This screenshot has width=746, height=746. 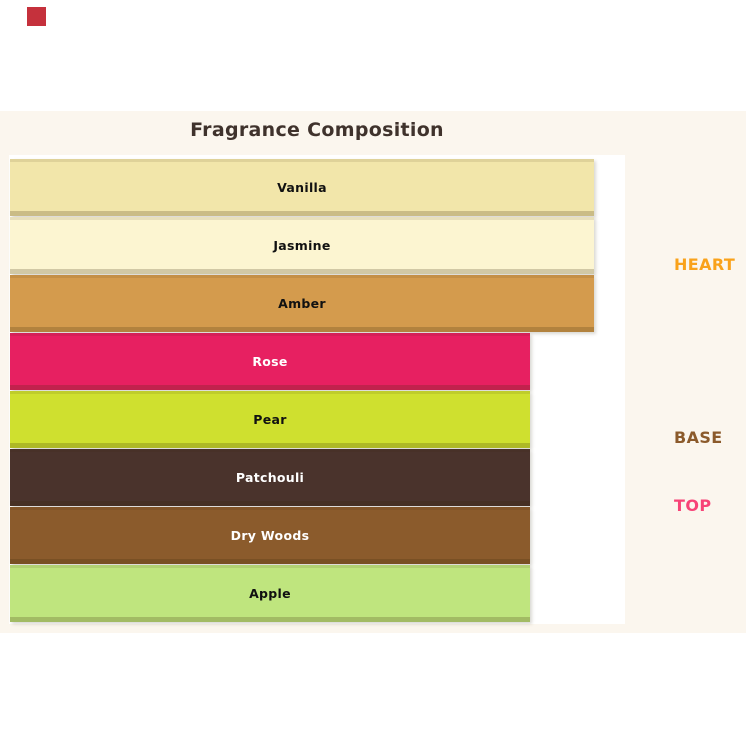 I want to click on bar-apple: Apple, so click(x=270, y=593).